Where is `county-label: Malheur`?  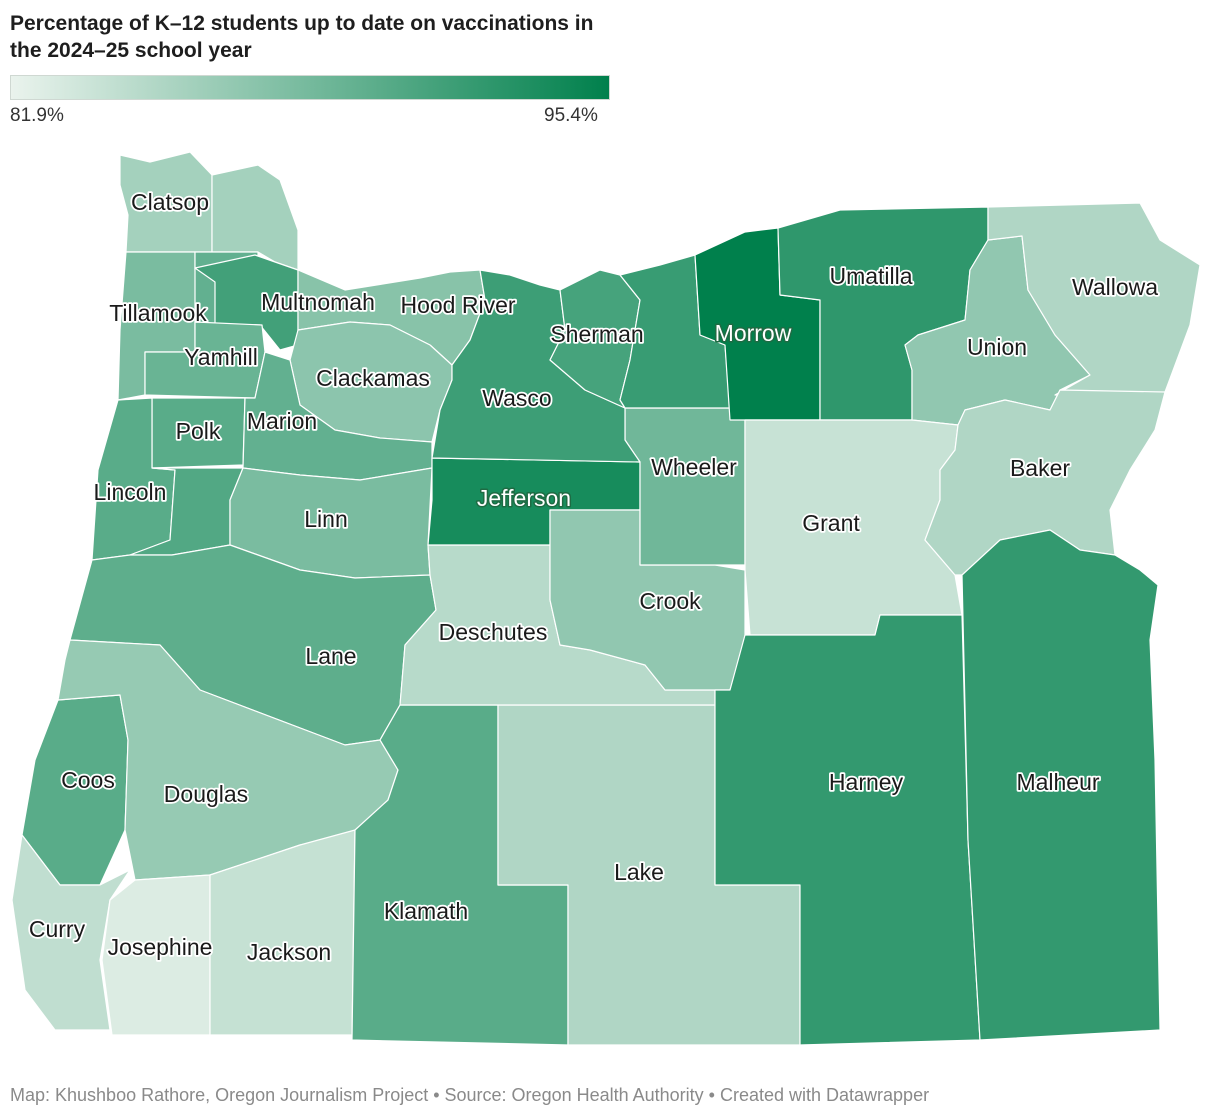
county-label: Malheur is located at coordinates (1057, 782).